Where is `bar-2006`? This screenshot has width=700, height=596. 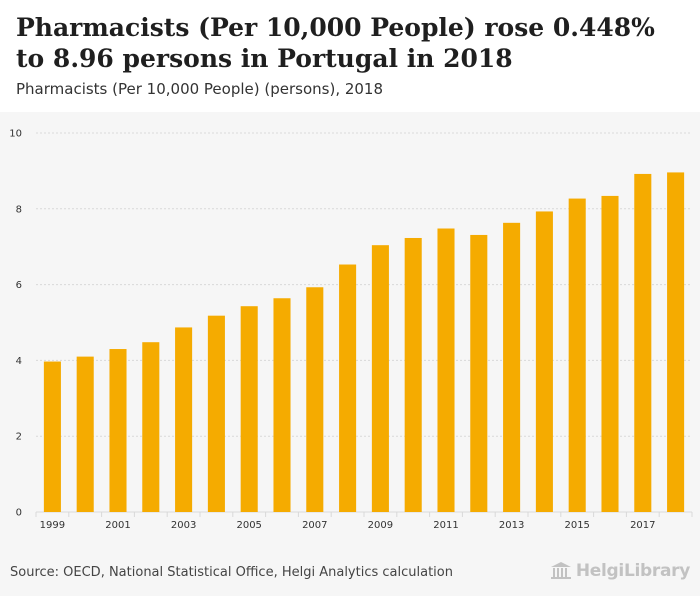
bar-2006 is located at coordinates (282, 405).